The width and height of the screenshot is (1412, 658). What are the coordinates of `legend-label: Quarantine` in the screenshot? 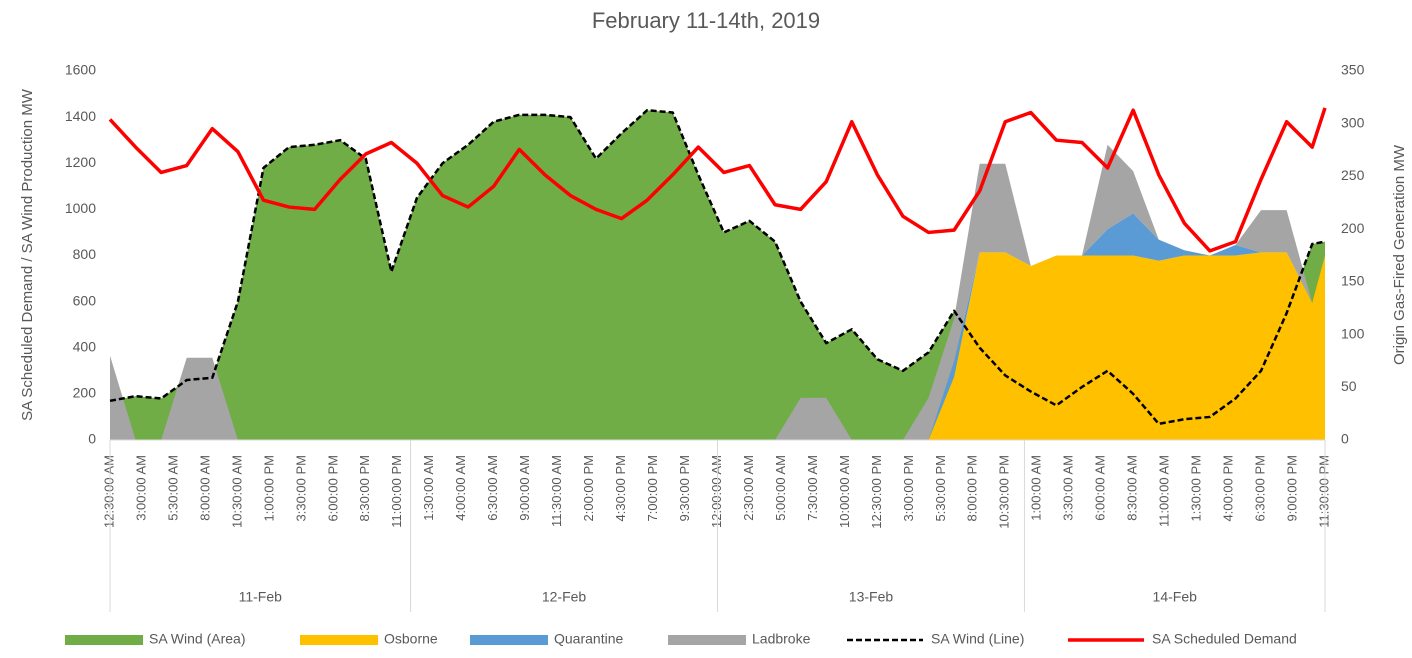 It's located at (588, 639).